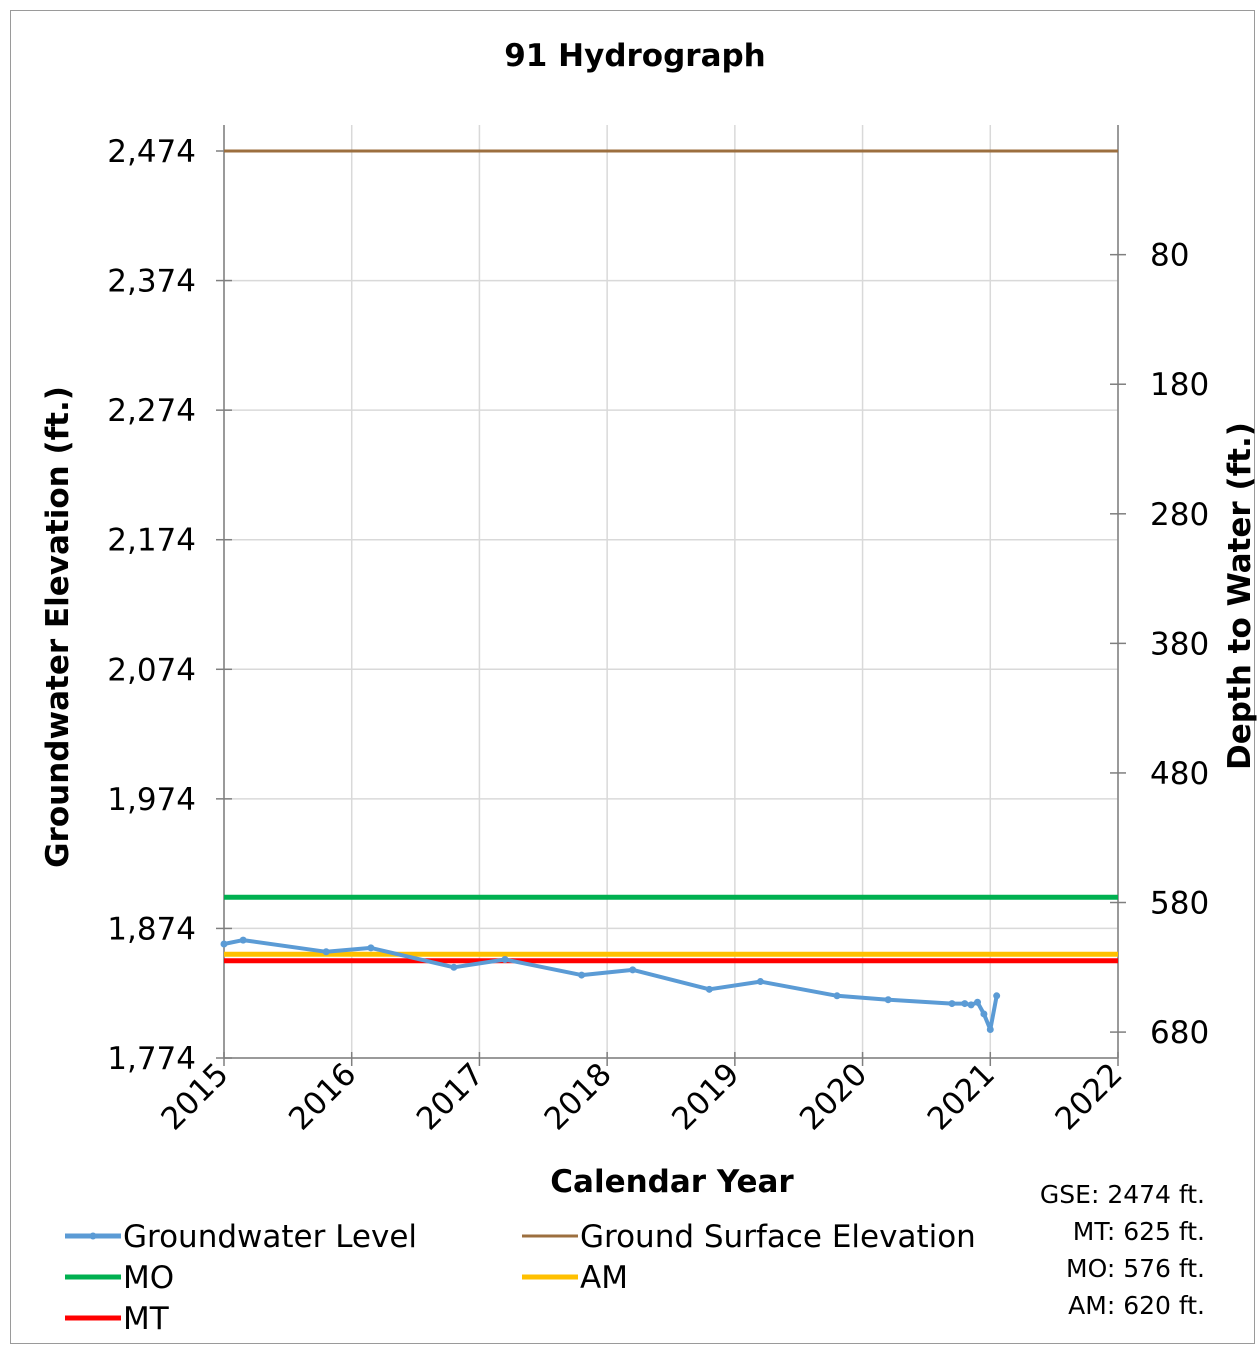  I want to click on threshold-note: MT: 625 ft., so click(1139, 1231).